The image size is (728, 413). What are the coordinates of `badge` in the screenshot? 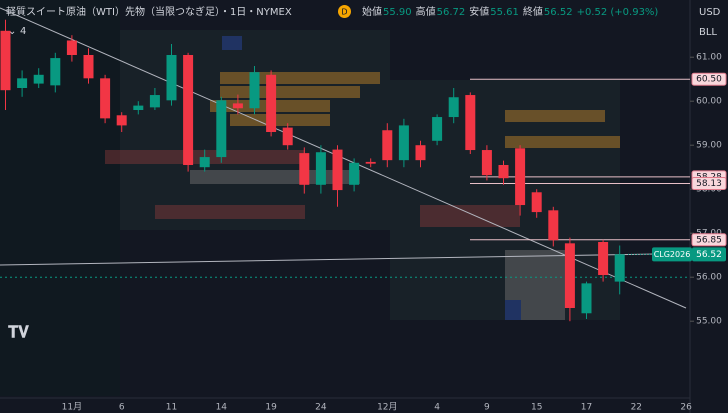 It's located at (344, 11).